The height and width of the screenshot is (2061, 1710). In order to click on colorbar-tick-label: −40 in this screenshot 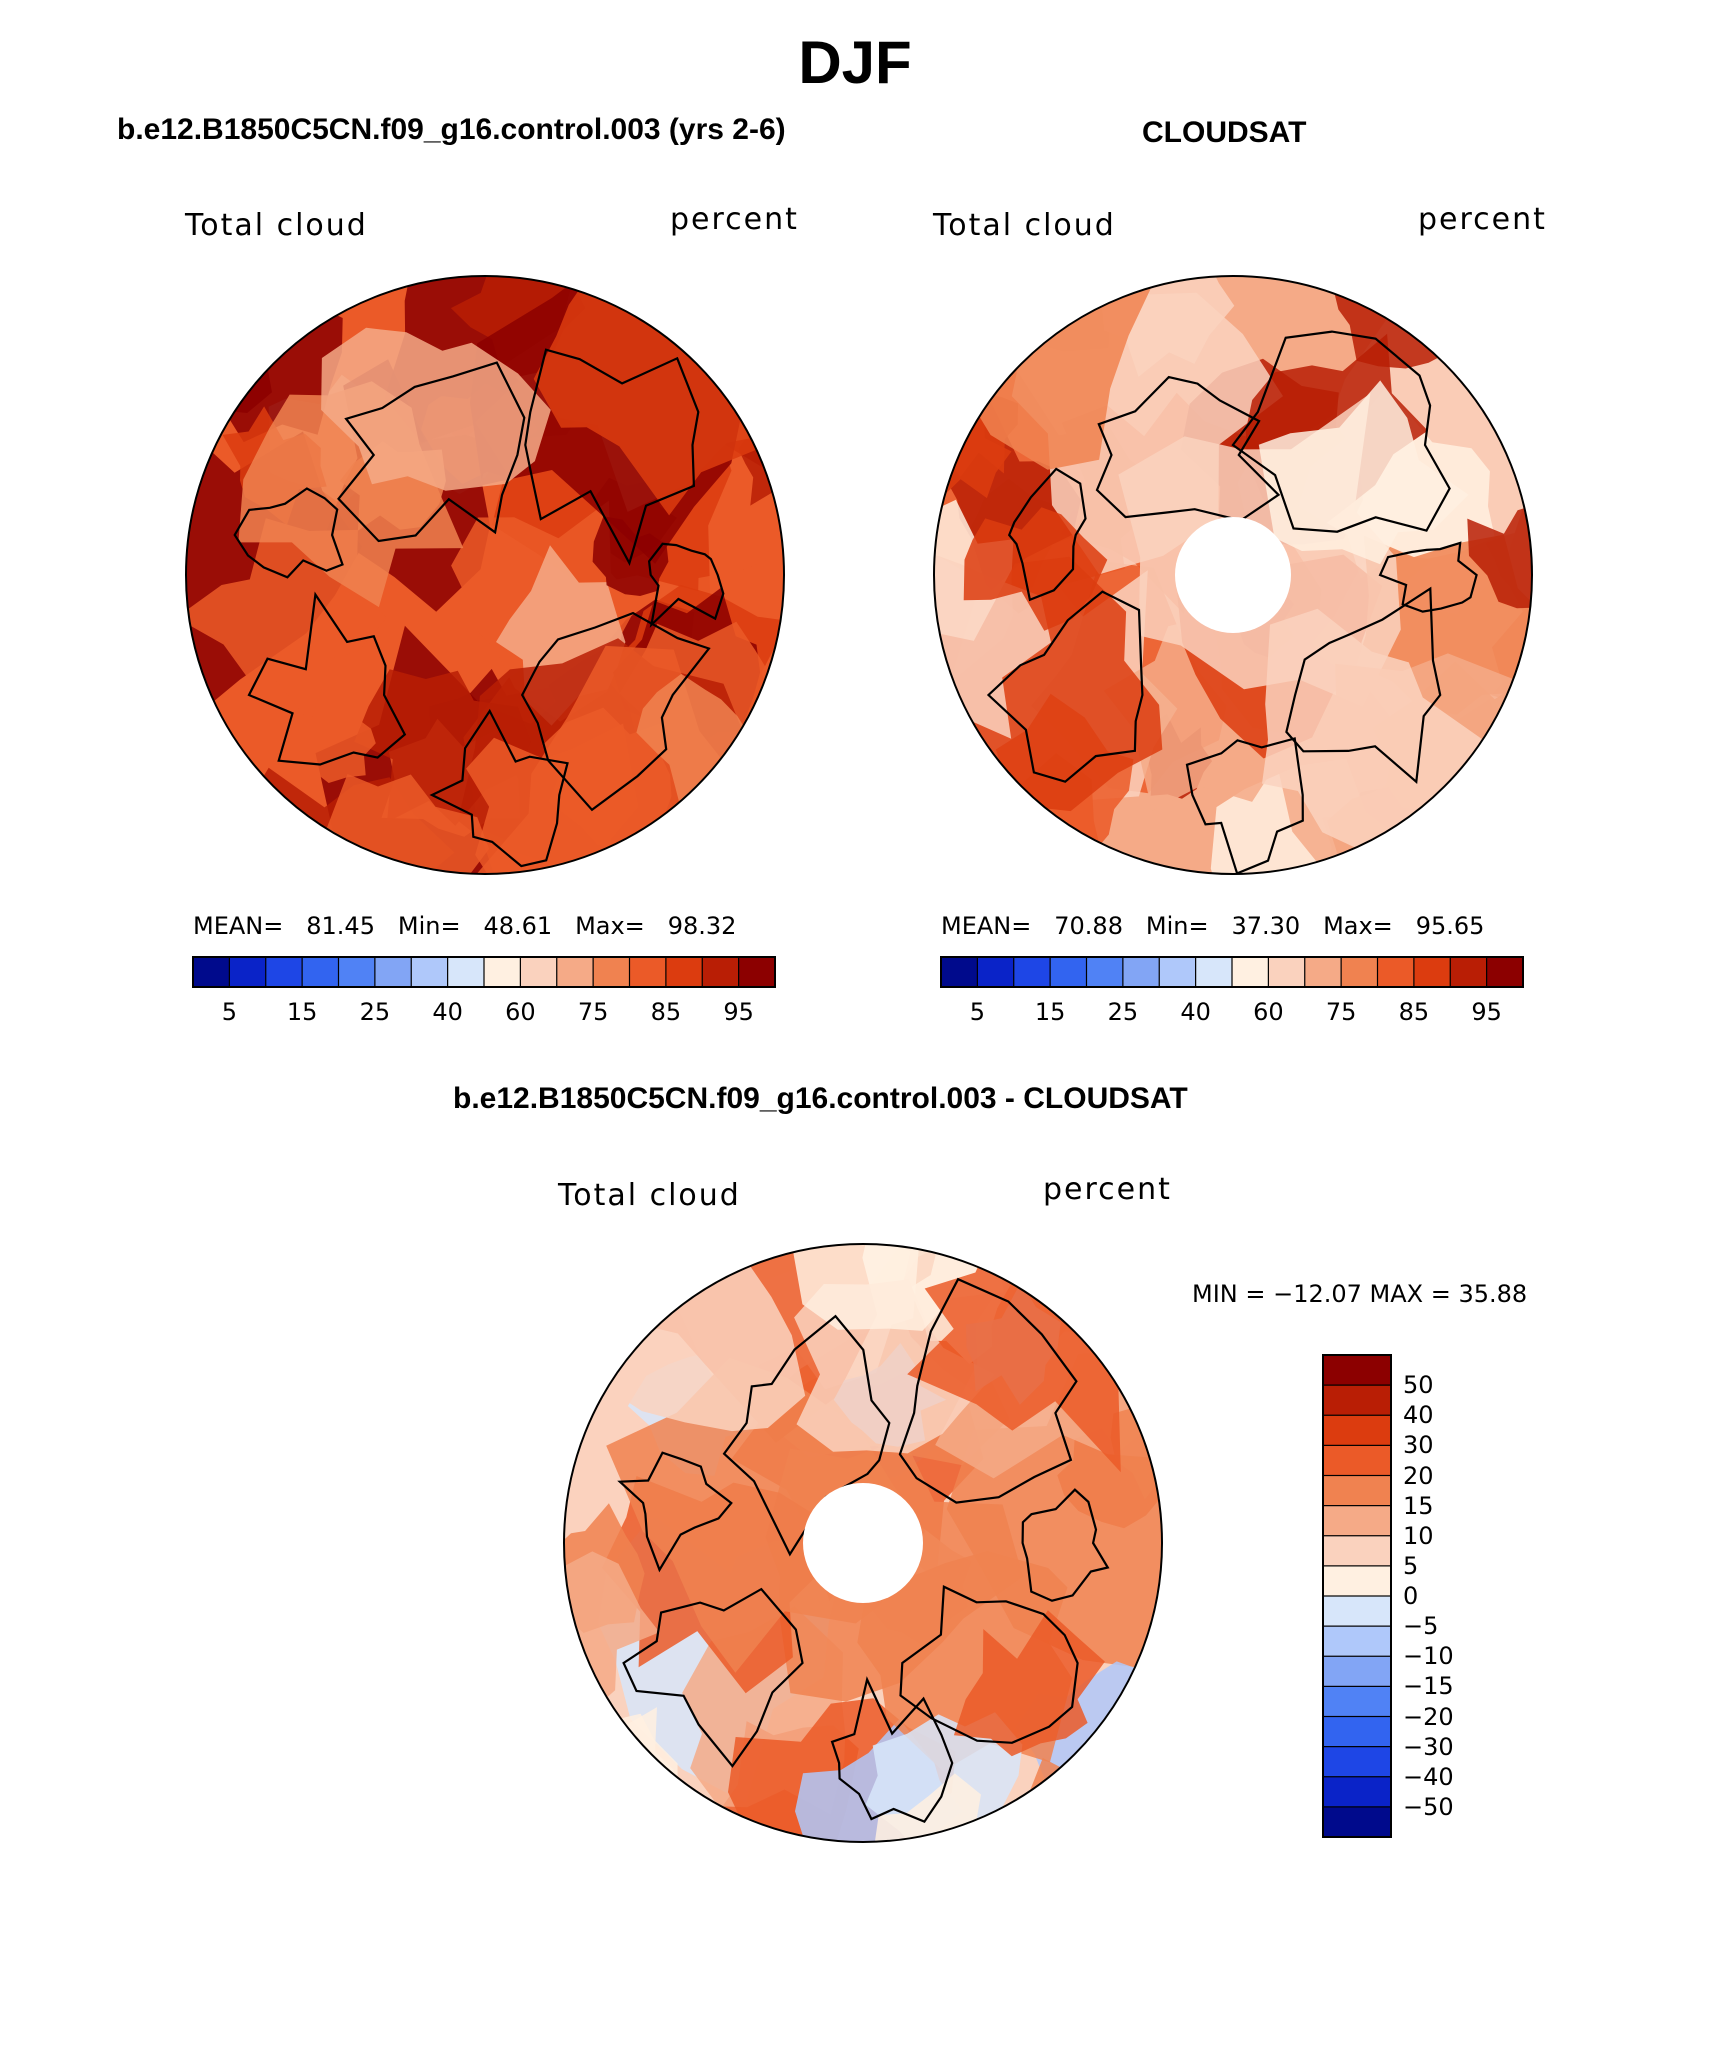, I will do `click(1428, 1776)`.